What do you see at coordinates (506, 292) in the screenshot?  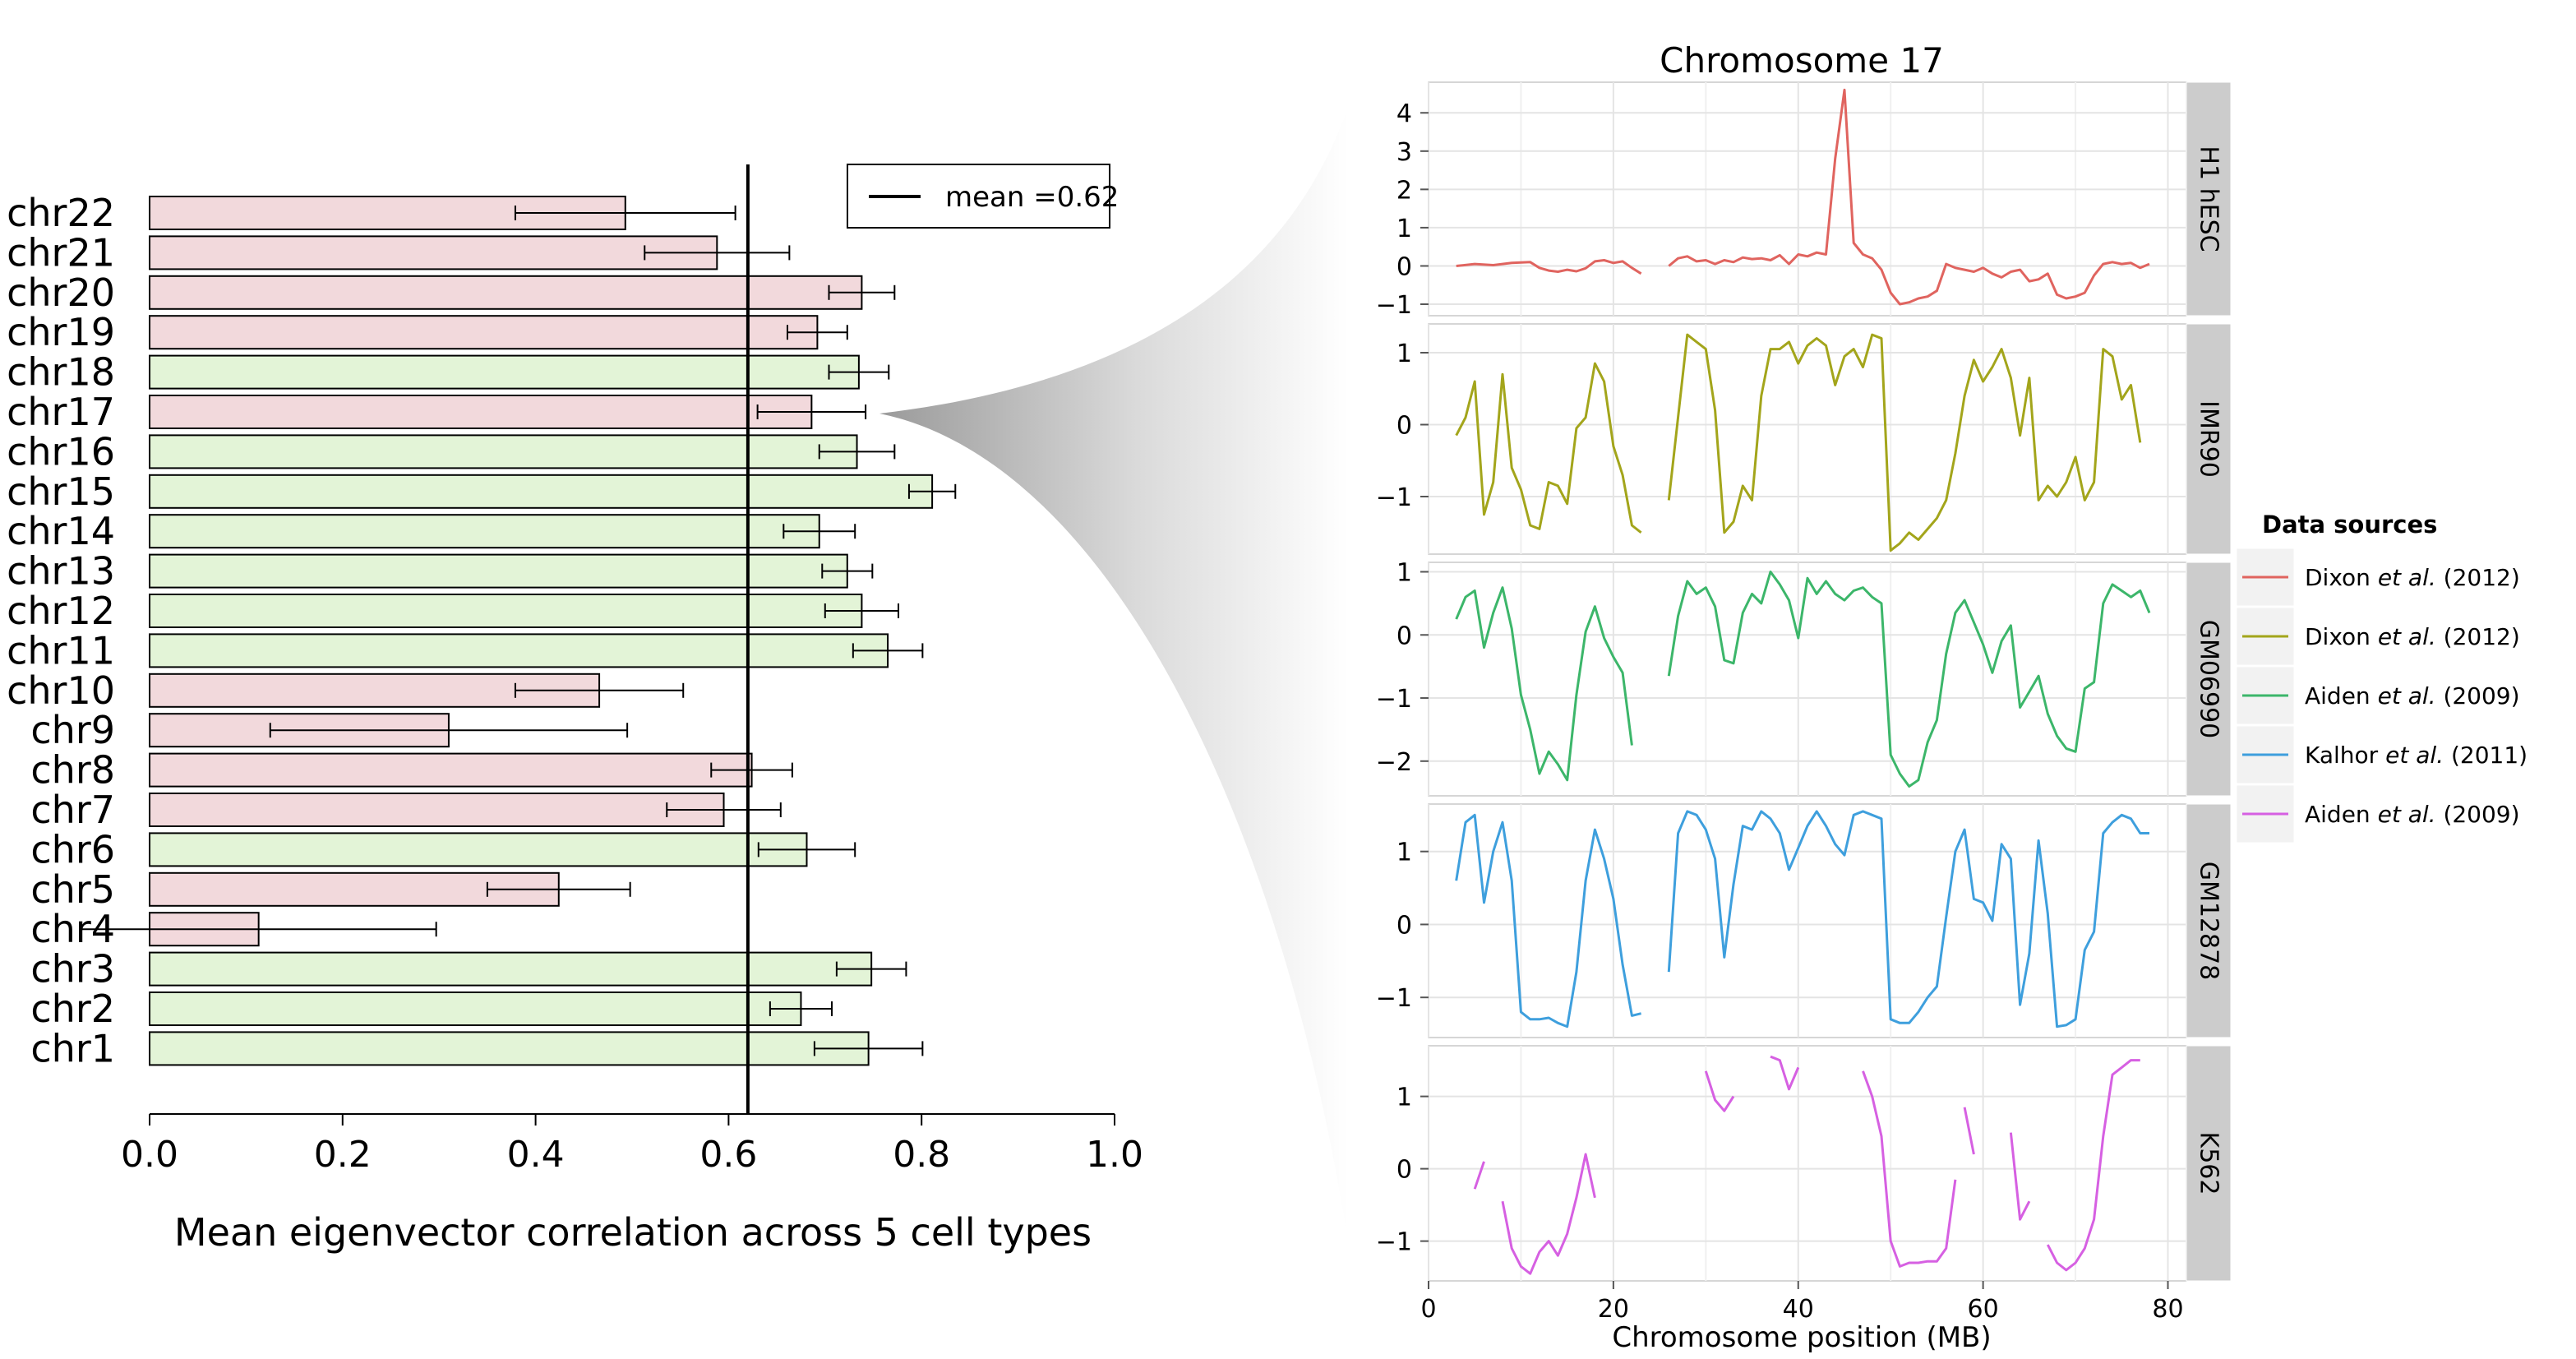 I see `bar-chr20` at bounding box center [506, 292].